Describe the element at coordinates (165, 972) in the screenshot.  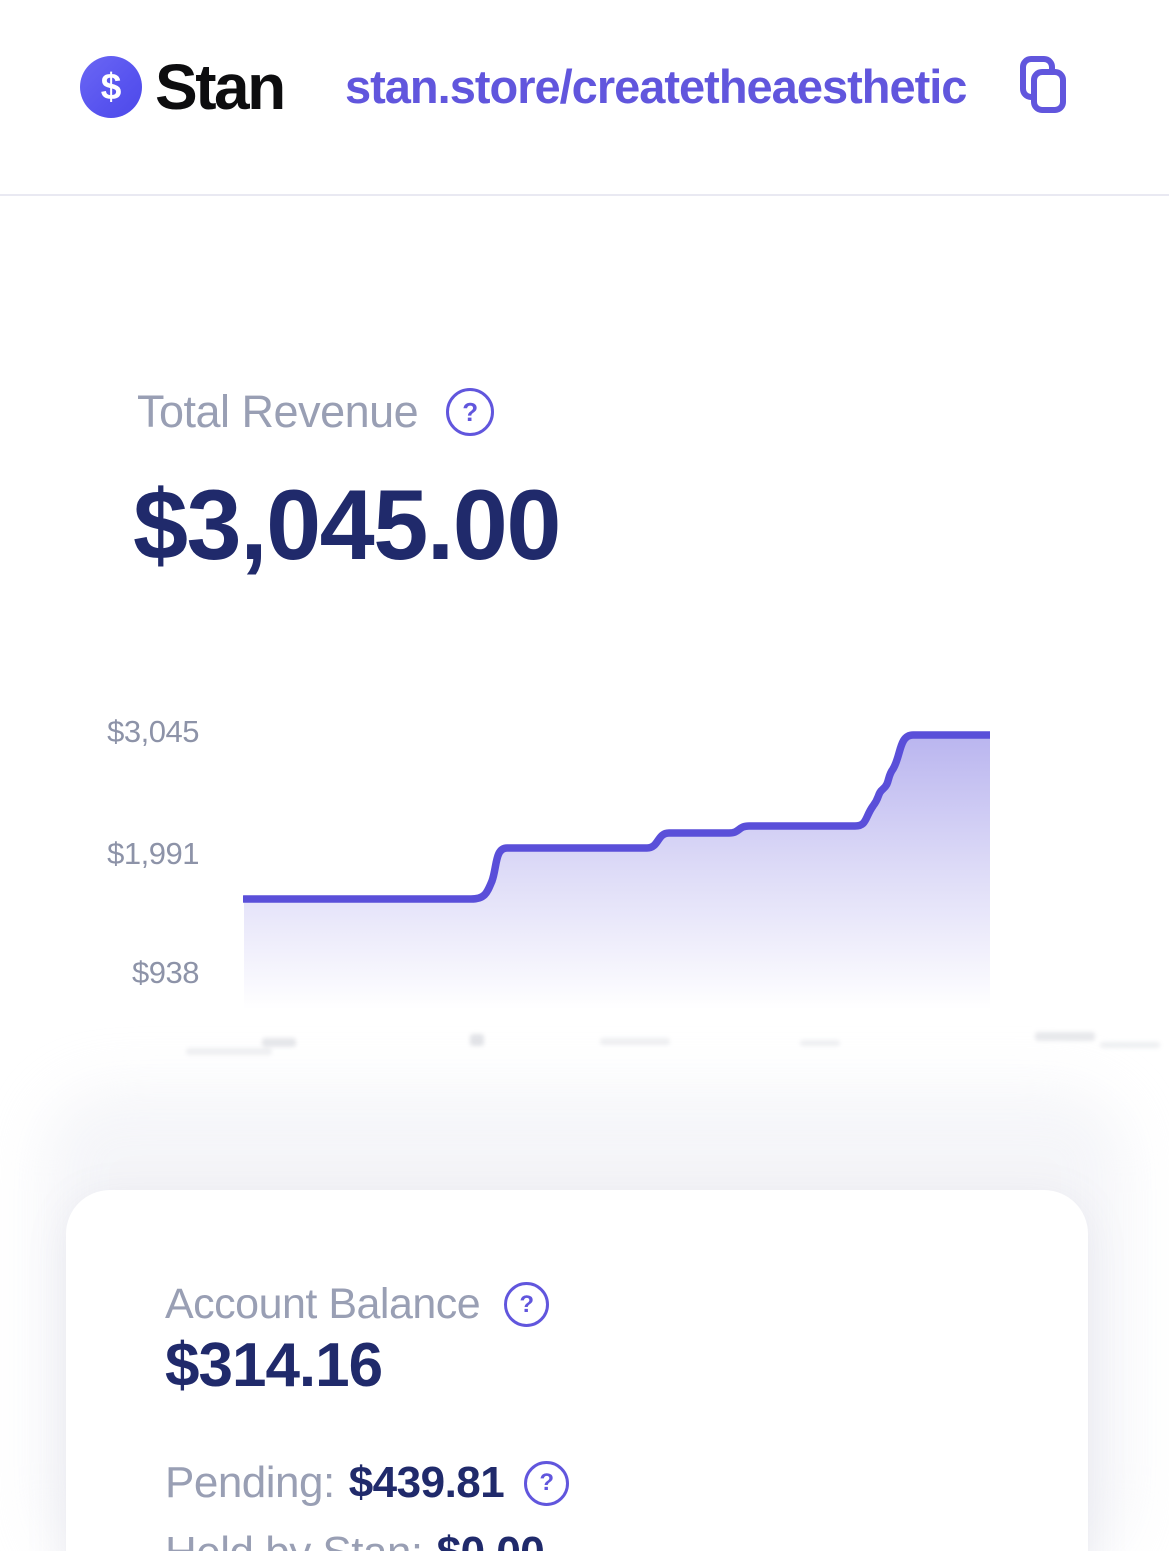
I see `y-axis-tick-bottom: $938` at that location.